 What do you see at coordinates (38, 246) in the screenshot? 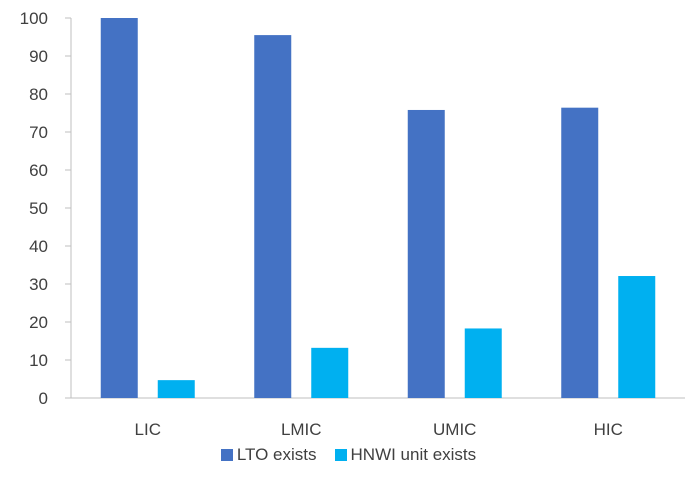
I see `y-tick-label: 40` at bounding box center [38, 246].